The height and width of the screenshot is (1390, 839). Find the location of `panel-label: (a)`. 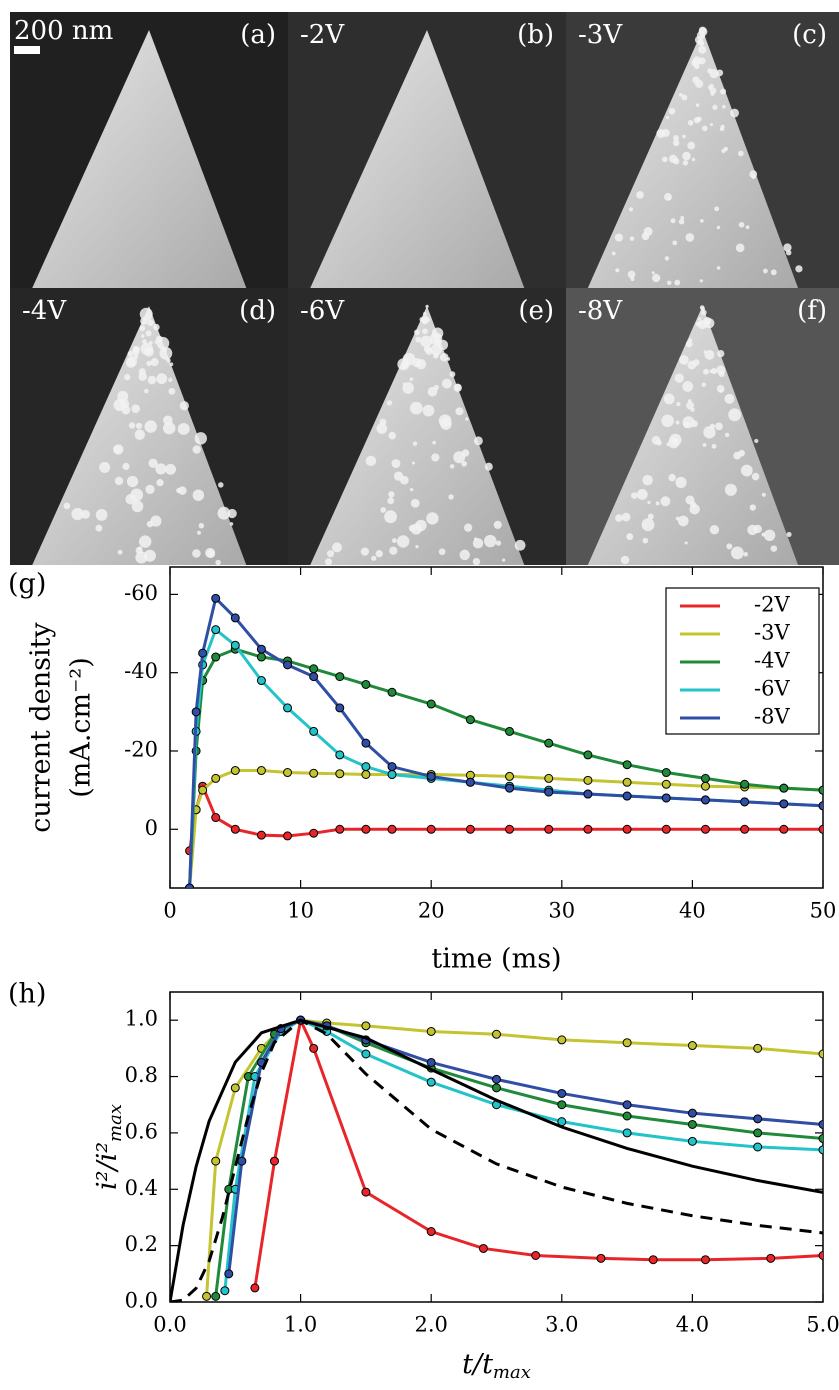

panel-label: (a) is located at coordinates (258, 35).